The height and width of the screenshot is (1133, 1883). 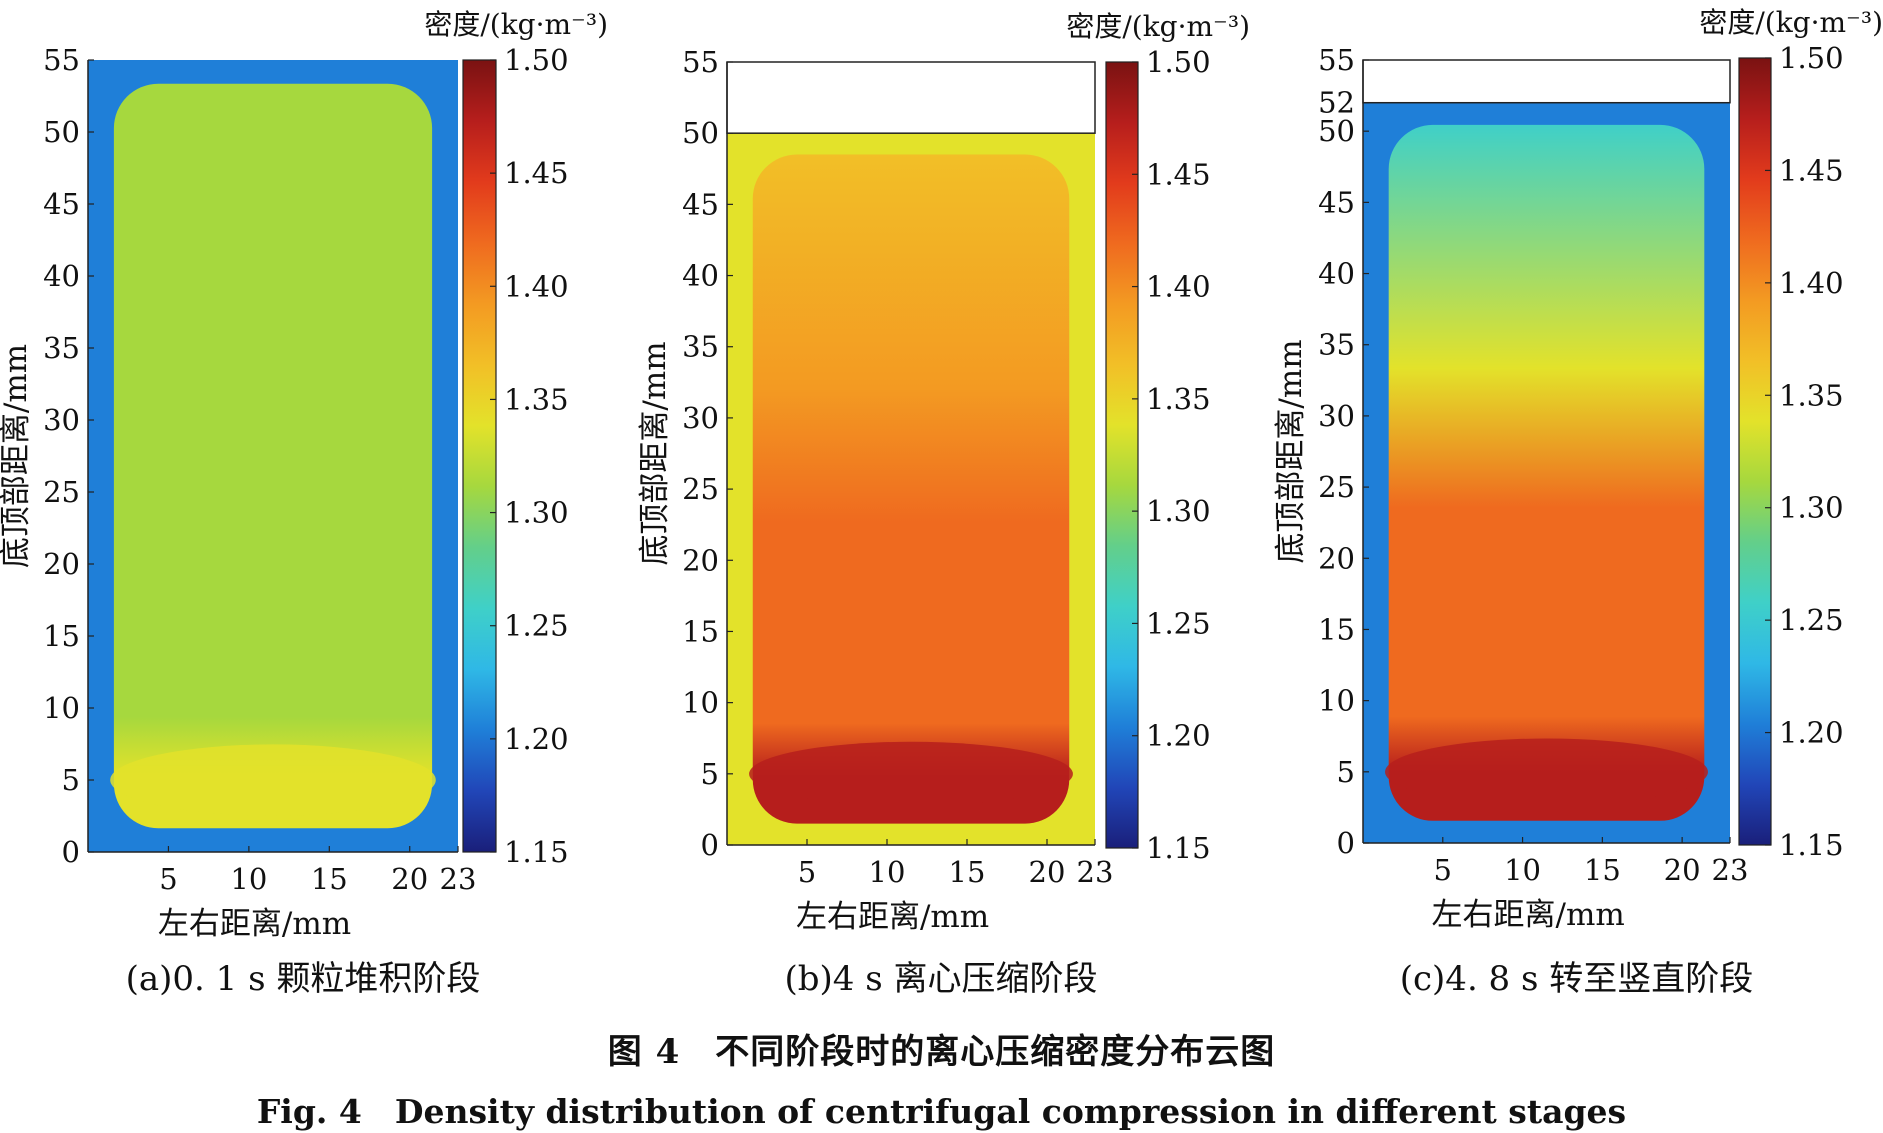 I want to click on panel-caption: (c)4. 8 s 转至竖直阶段, so click(x=1577, y=979).